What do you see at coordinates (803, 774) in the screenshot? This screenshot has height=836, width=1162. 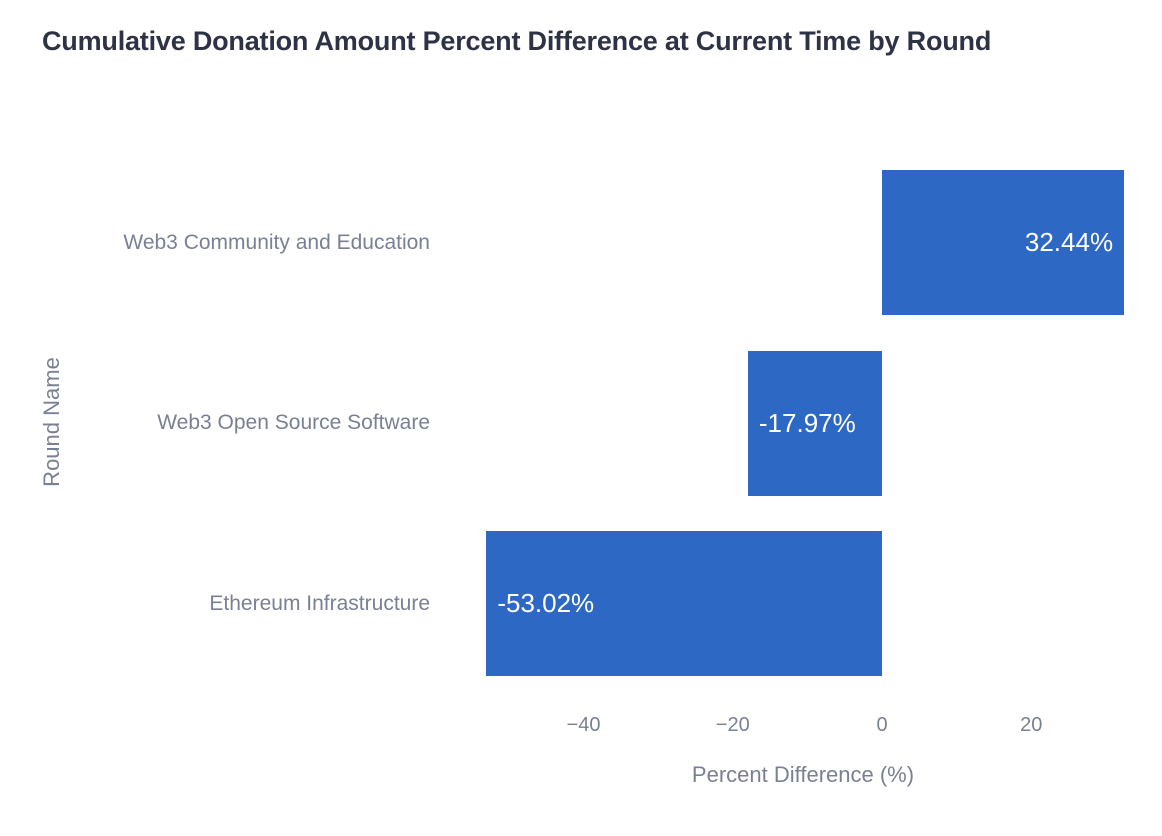 I see `x-axis-title: Percent Difference (%)` at bounding box center [803, 774].